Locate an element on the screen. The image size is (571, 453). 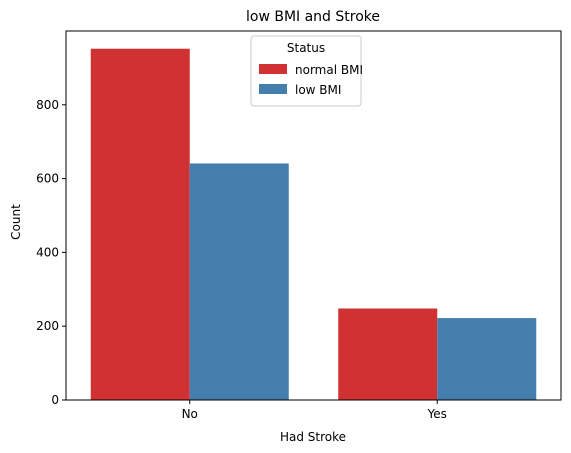
bar-low-bmi-no is located at coordinates (239, 281).